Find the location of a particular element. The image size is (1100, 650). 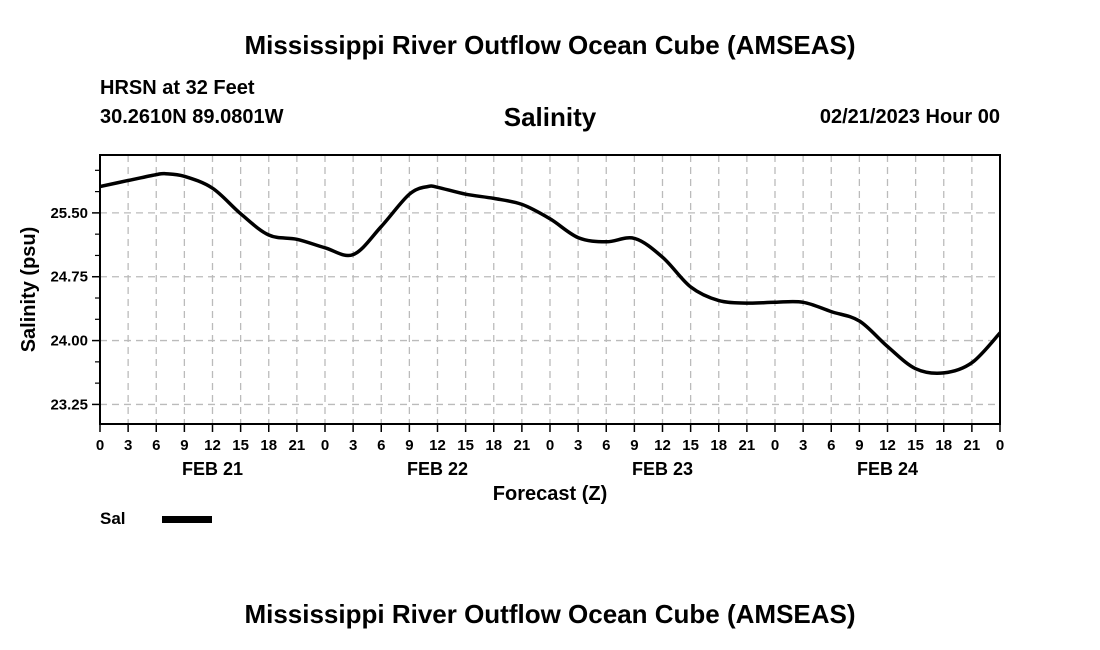

variable-title: Salinity is located at coordinates (550, 117).